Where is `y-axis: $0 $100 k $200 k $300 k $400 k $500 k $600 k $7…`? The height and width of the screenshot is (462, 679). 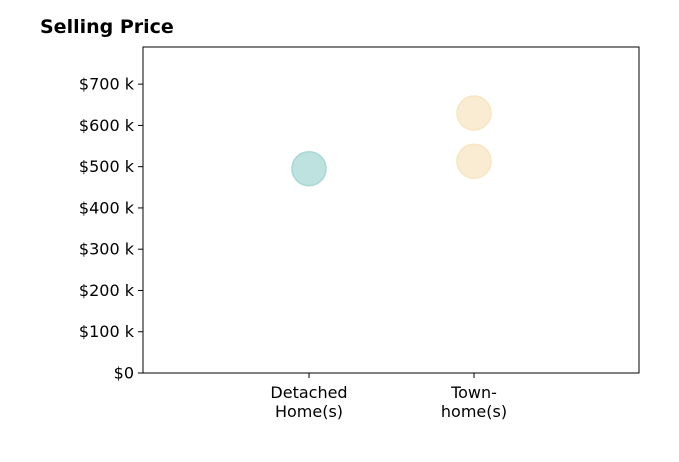
y-axis: $0 $100 k $200 k $300 k $400 k $500 k $600 k $7… is located at coordinates (111, 229).